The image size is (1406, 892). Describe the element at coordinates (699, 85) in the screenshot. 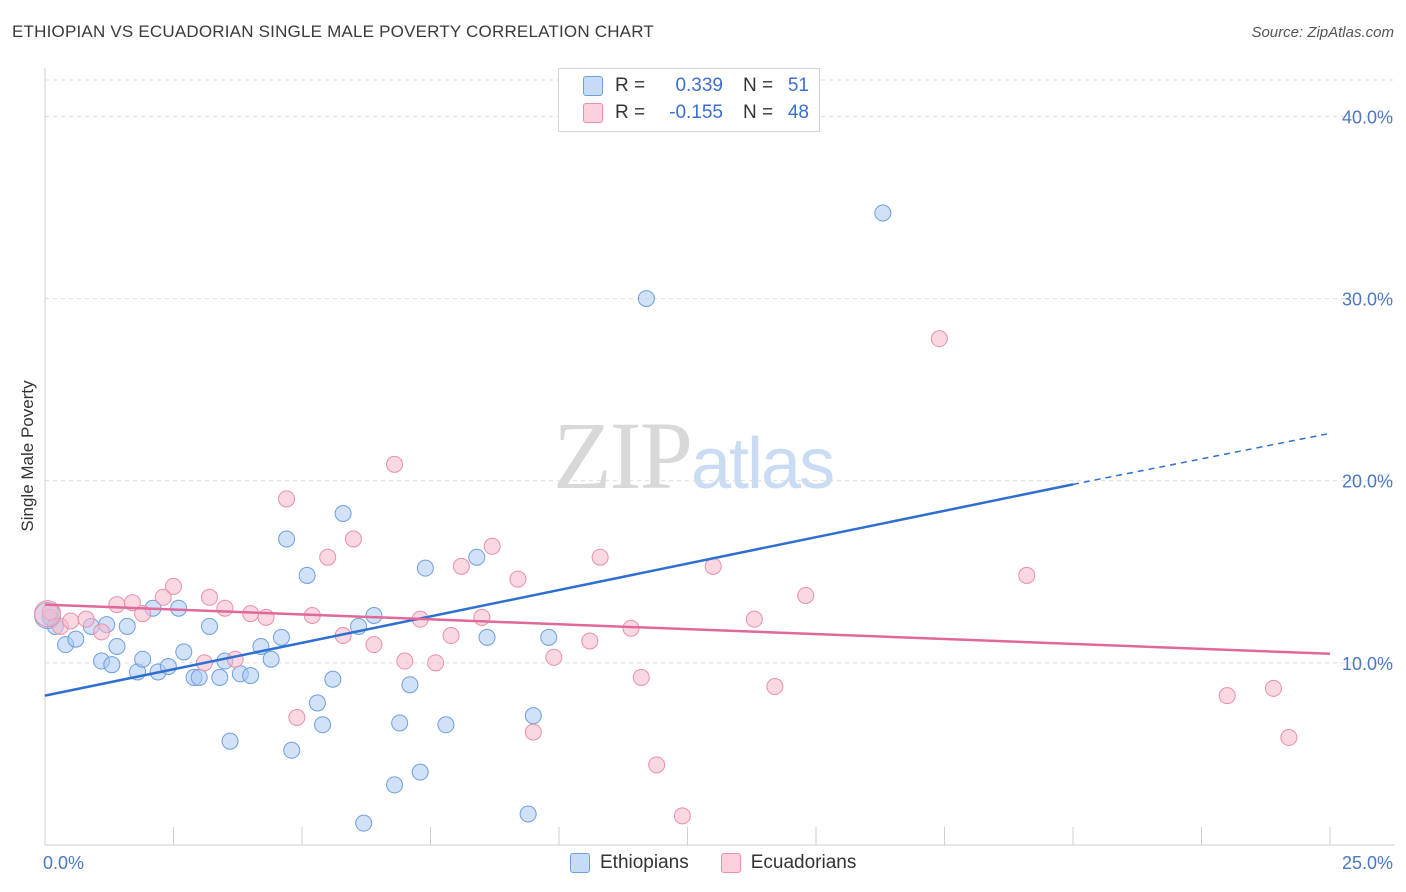

I see `legend-r-value: 0.339` at that location.